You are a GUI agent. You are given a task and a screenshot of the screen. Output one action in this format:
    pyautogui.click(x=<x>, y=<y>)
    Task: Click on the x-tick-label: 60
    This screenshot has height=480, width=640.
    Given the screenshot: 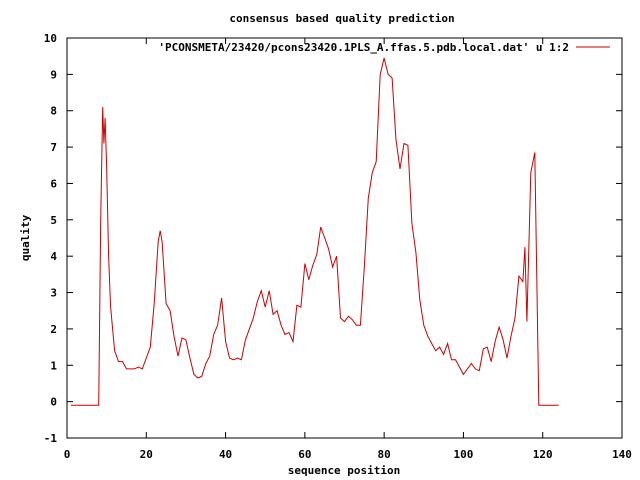 What is the action you would take?
    pyautogui.click(x=304, y=454)
    